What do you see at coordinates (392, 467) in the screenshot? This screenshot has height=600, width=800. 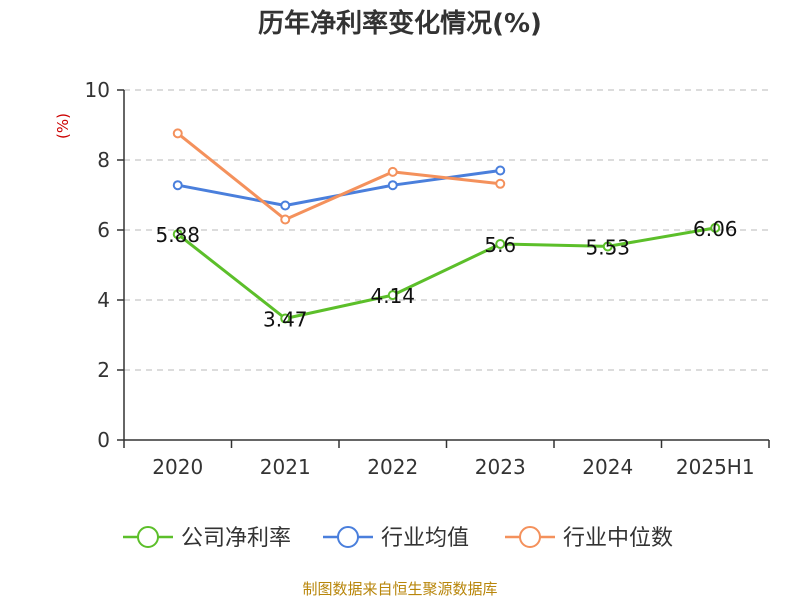 I see `x-tick-label: 2022` at bounding box center [392, 467].